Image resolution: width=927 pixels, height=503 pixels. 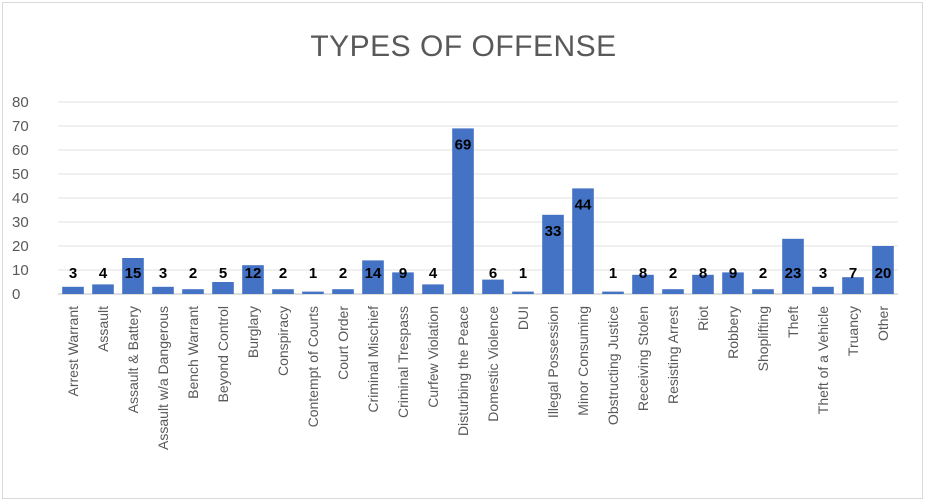 What do you see at coordinates (763, 338) in the screenshot?
I see `category-label: Shoplifting` at bounding box center [763, 338].